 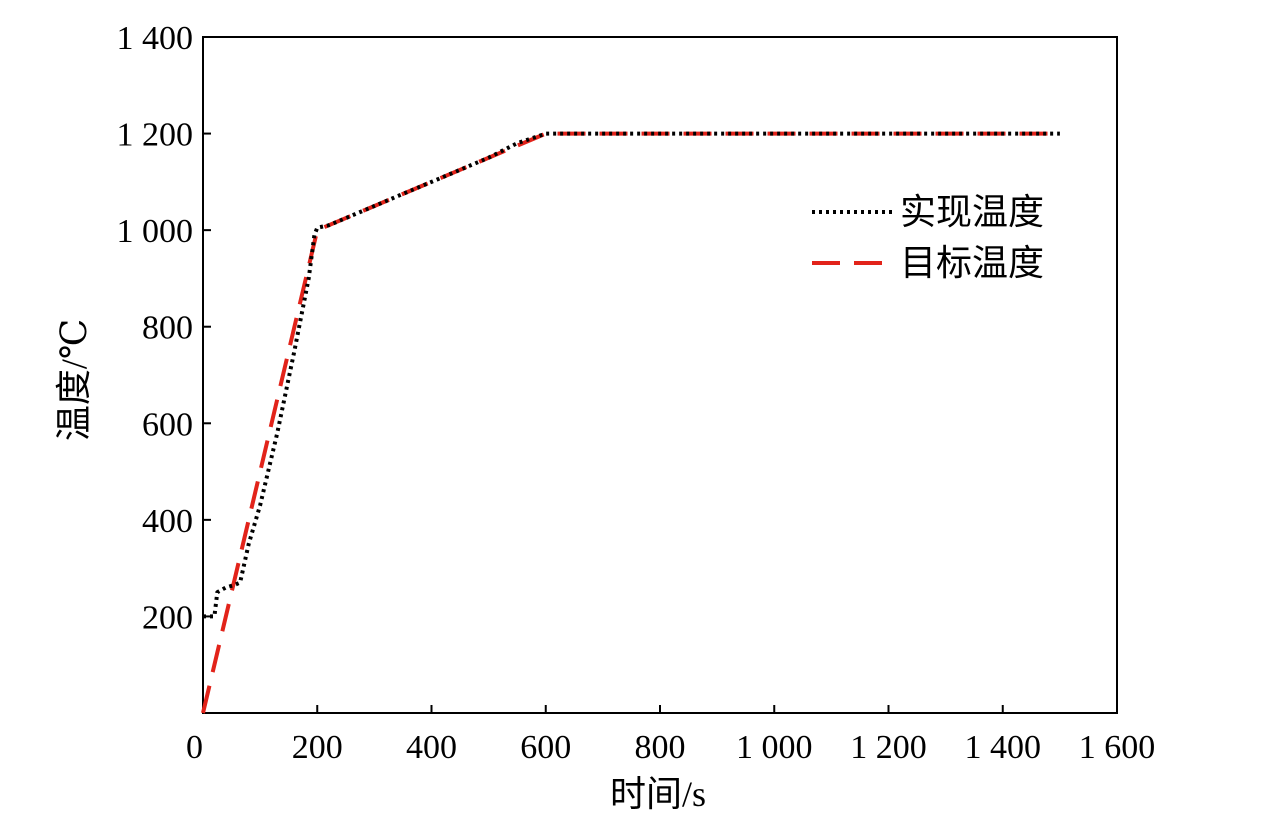 What do you see at coordinates (888, 747) in the screenshot?
I see `x-tick-label: 1 200` at bounding box center [888, 747].